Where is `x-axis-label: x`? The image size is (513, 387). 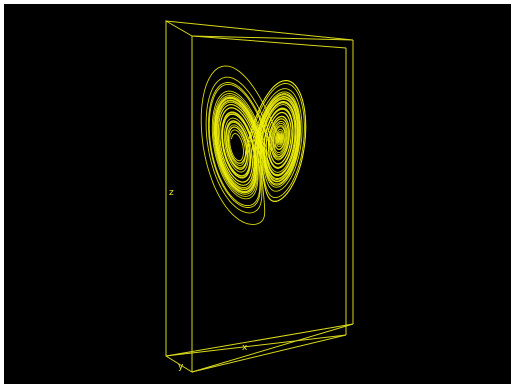
x-axis-label: x is located at coordinates (245, 348).